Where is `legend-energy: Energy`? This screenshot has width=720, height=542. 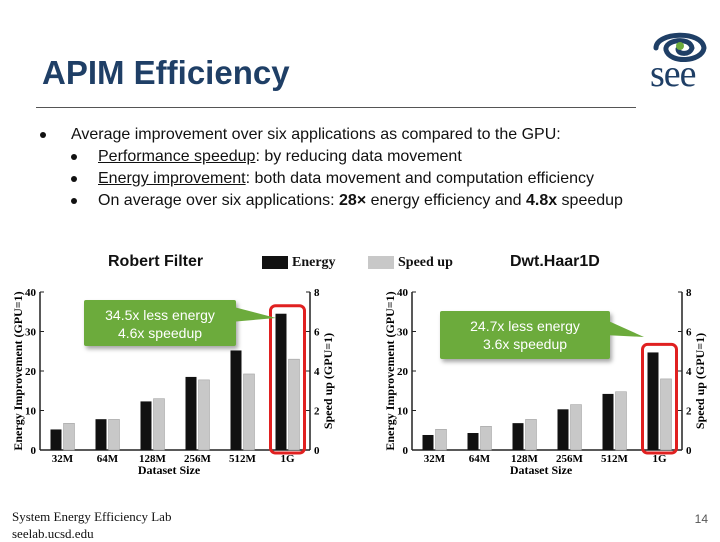 legend-energy: Energy is located at coordinates (299, 263).